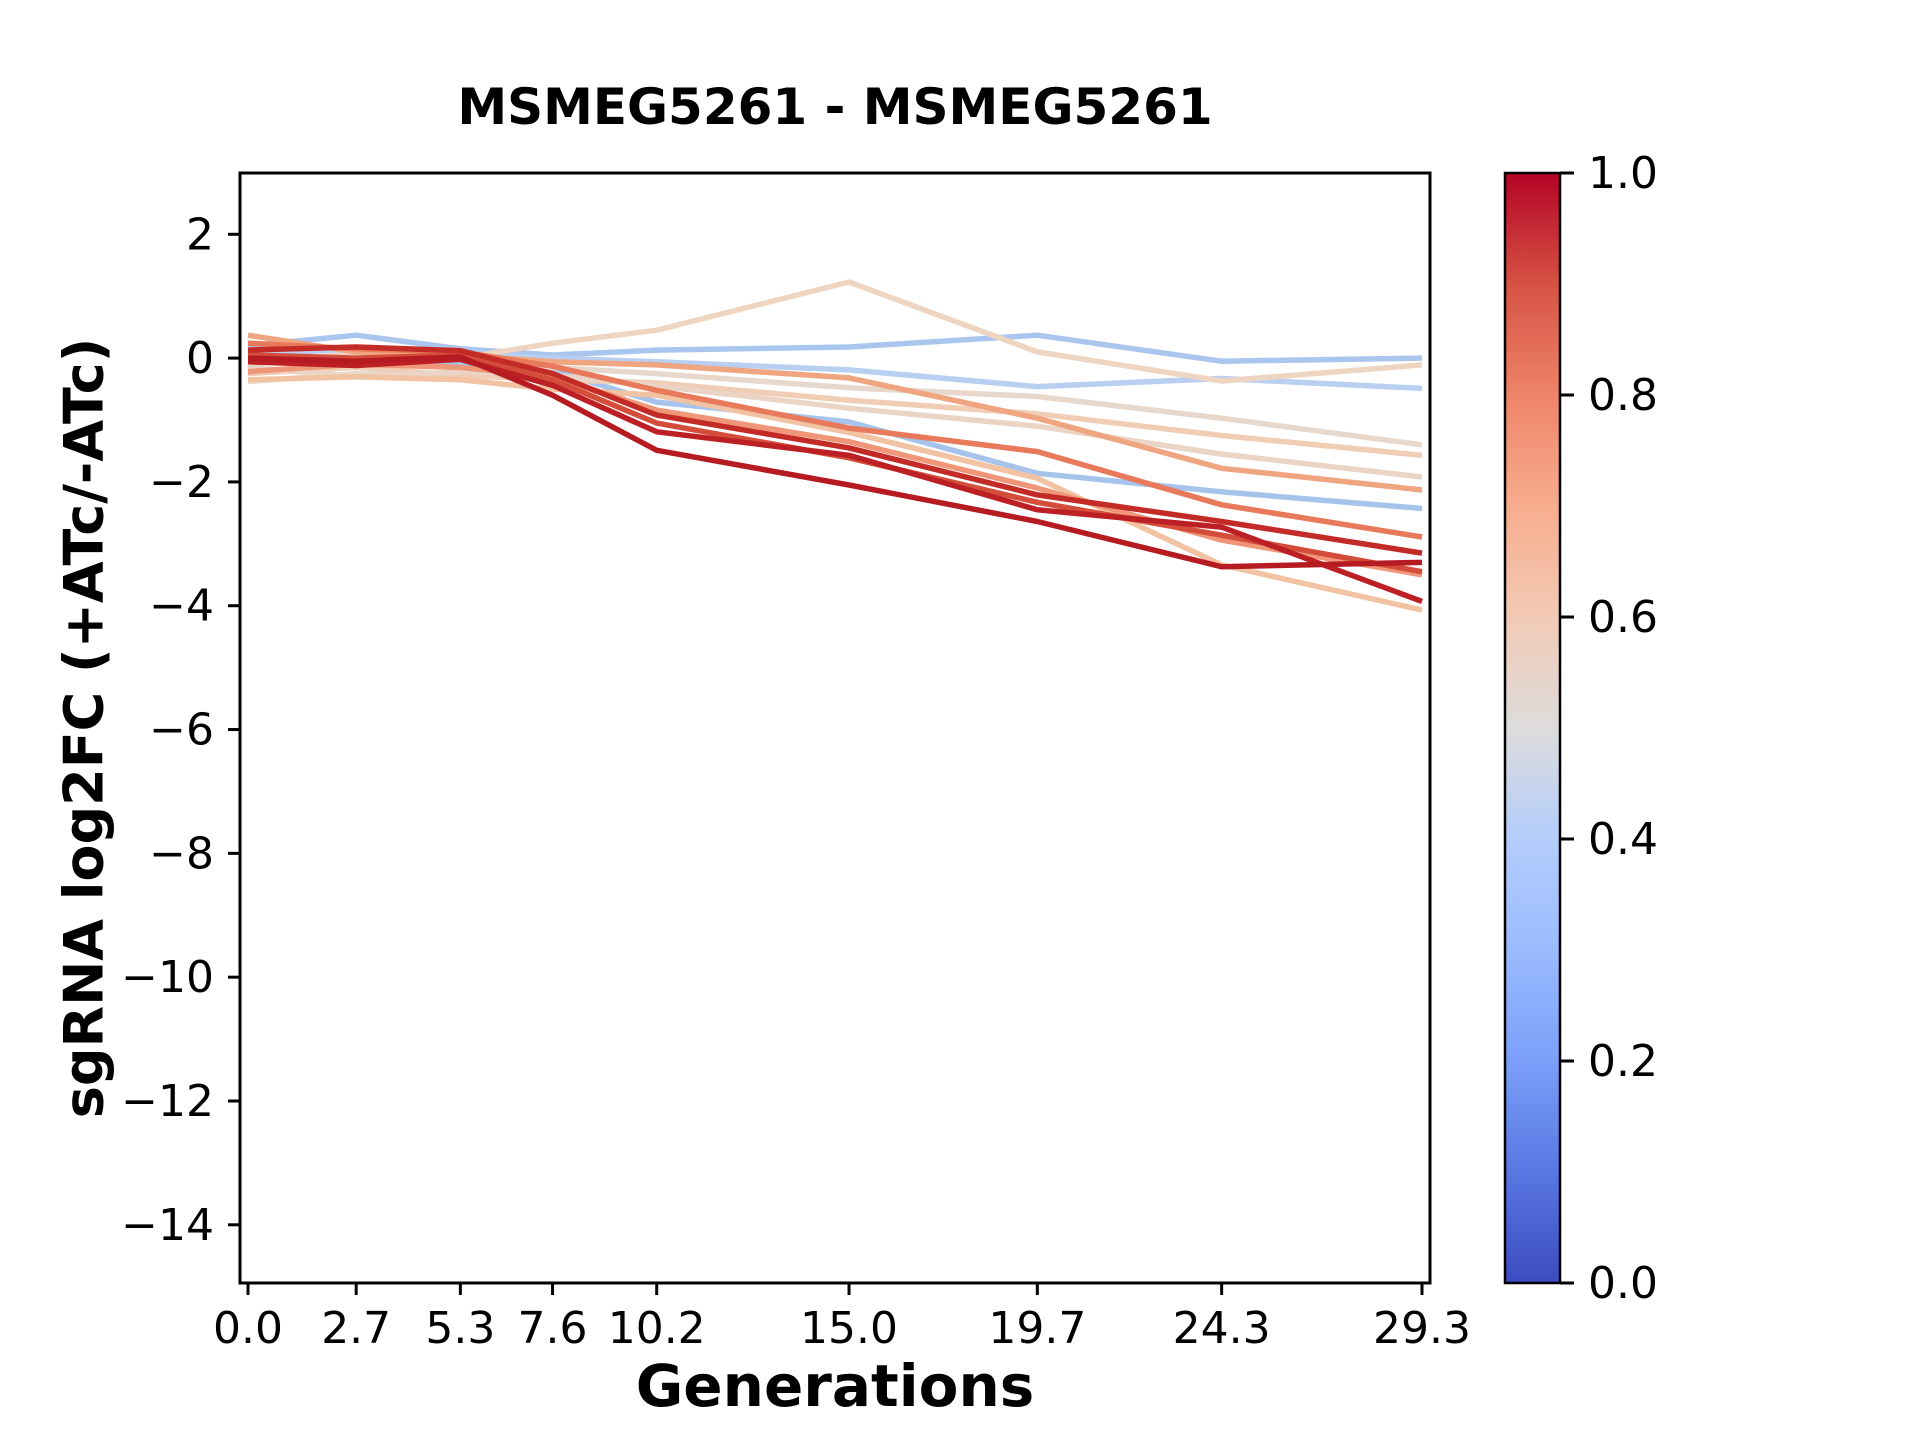 The height and width of the screenshot is (1440, 1920). I want to click on y-tick-label: −10, so click(167, 977).